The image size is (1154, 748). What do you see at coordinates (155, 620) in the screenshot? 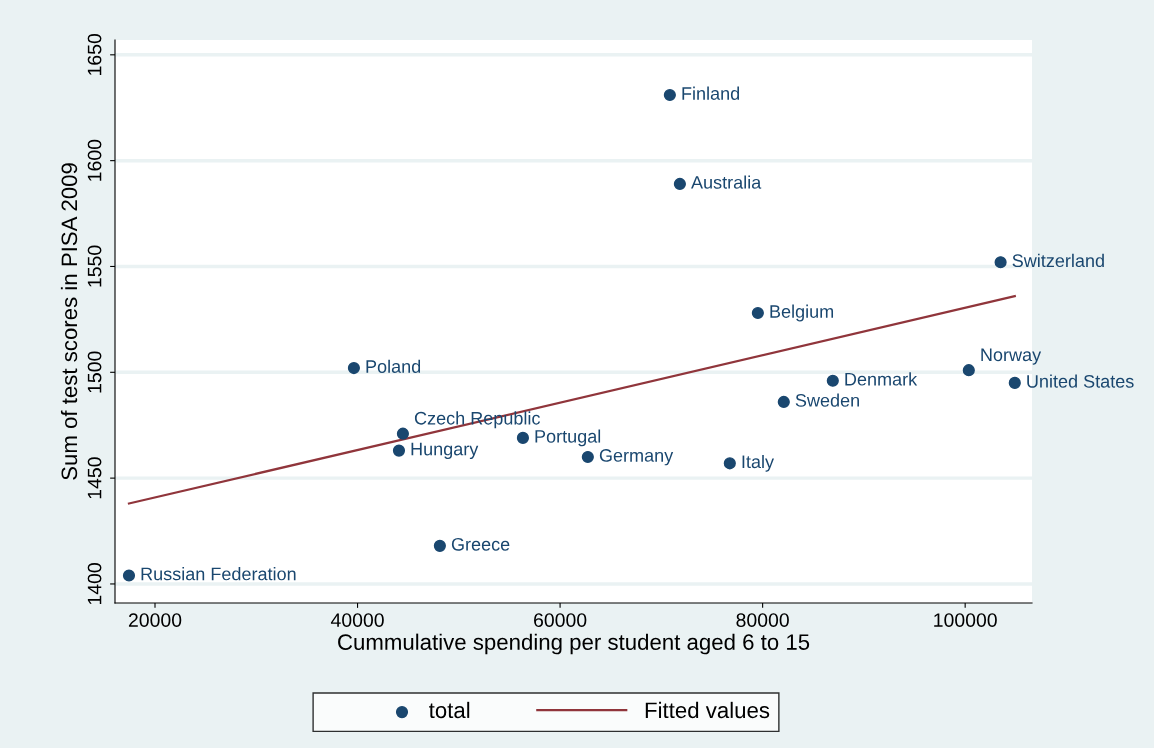
I see `x-tick-label: 20000` at bounding box center [155, 620].